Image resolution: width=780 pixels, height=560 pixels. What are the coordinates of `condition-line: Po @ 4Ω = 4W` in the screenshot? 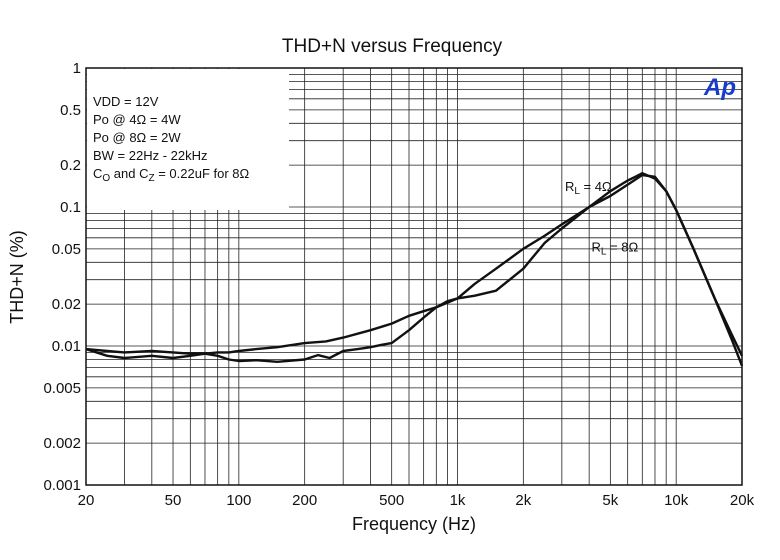 It's located at (137, 119).